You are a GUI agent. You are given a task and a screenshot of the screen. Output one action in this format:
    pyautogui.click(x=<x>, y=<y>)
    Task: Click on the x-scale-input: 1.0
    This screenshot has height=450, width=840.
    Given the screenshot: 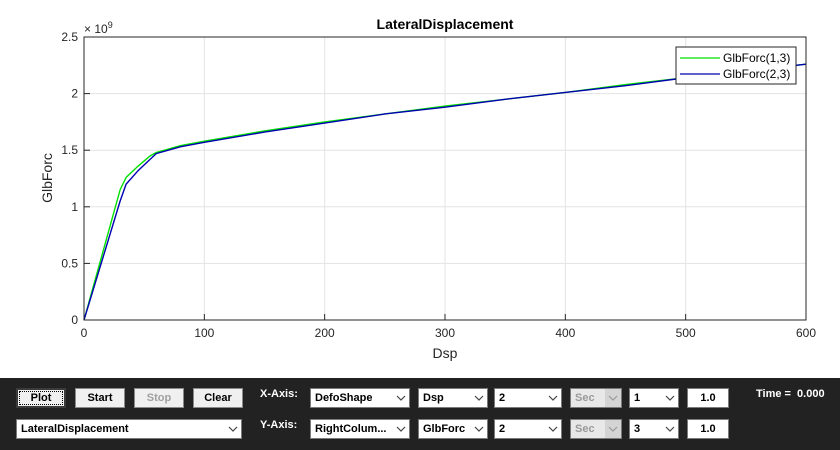 What is the action you would take?
    pyautogui.click(x=708, y=398)
    